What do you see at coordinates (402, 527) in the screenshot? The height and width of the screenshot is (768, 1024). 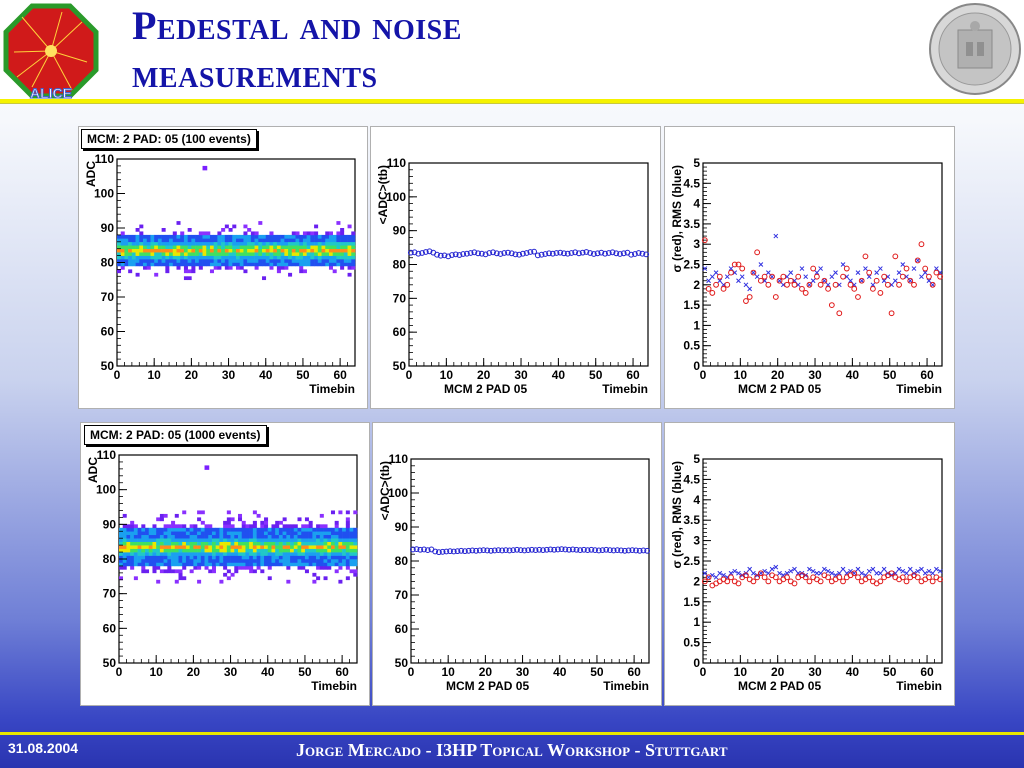 I see `y-tick-label: 90` at bounding box center [402, 527].